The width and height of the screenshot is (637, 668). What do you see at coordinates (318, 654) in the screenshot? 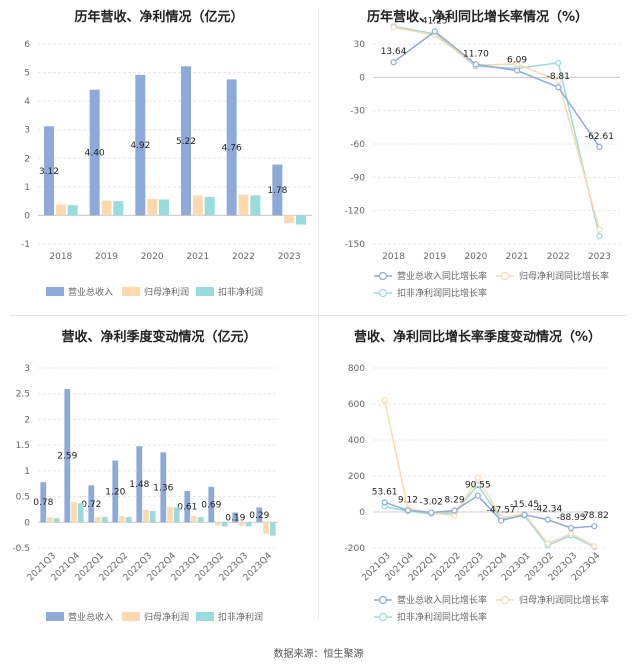
I see `data-source-label: 数据来源：恒生聚源` at bounding box center [318, 654].